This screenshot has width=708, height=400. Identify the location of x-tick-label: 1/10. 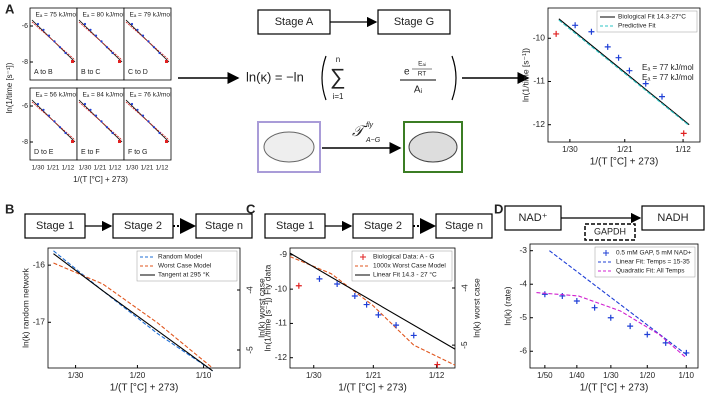
(204, 375).